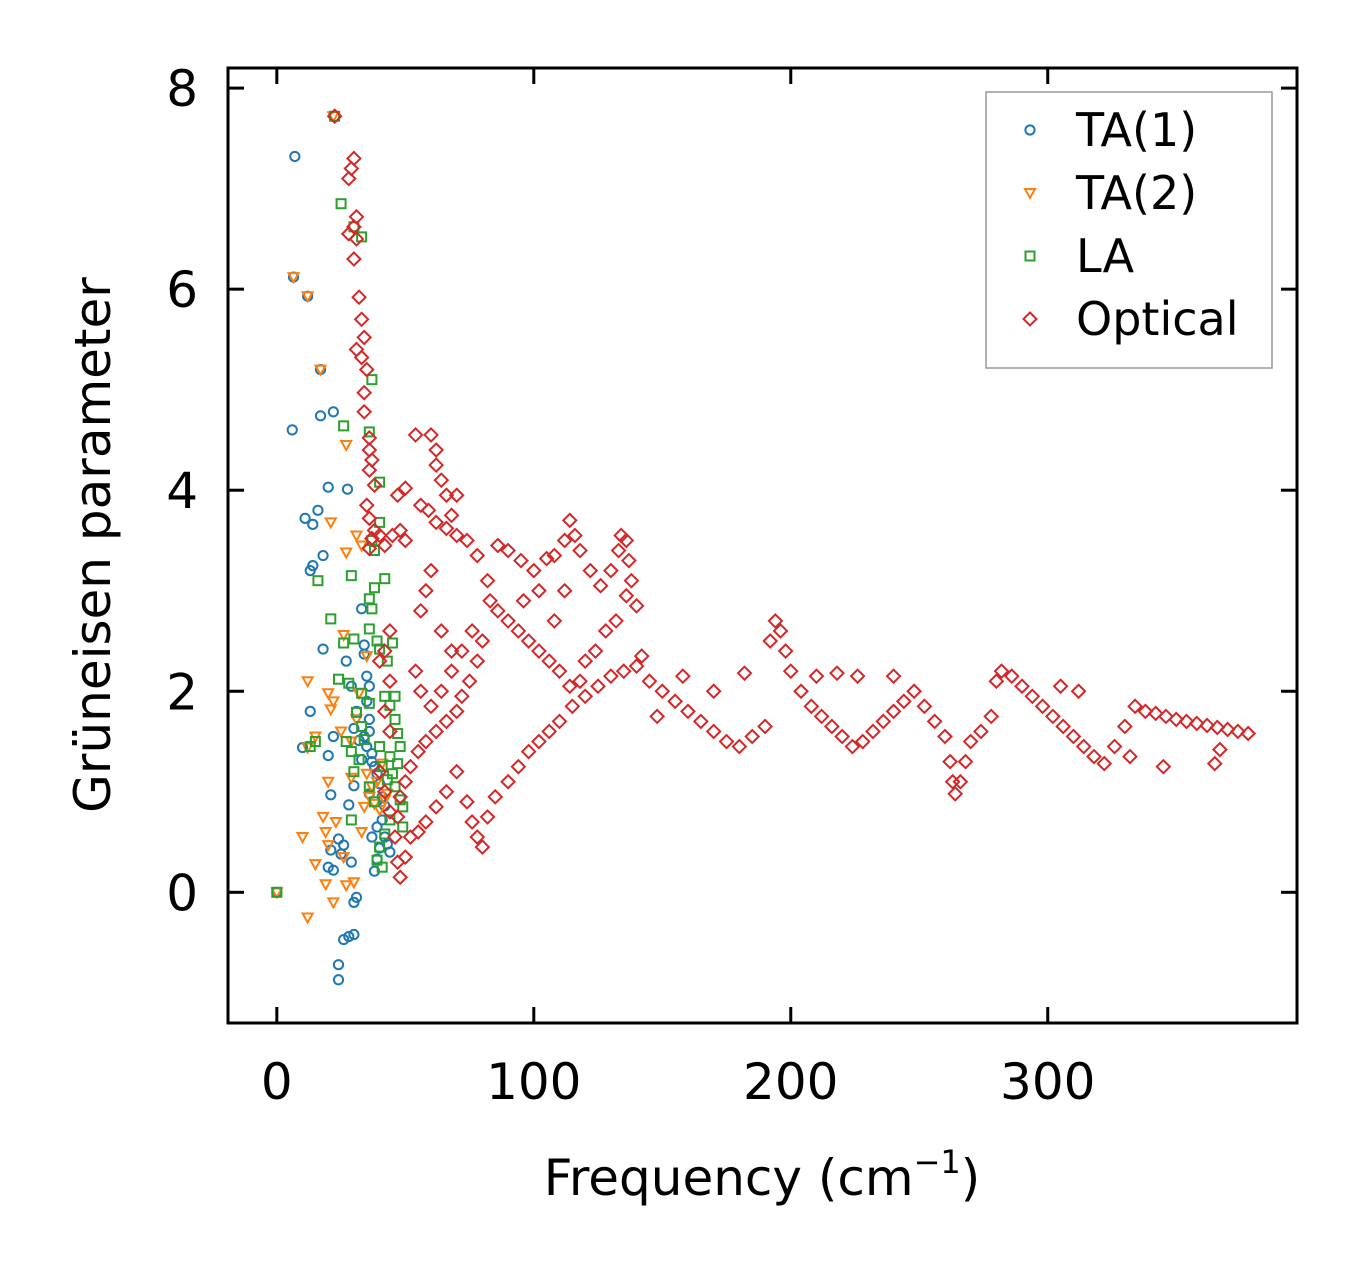 This screenshot has width=1357, height=1271. I want to click on legend-item: TA(2), so click(1110, 193).